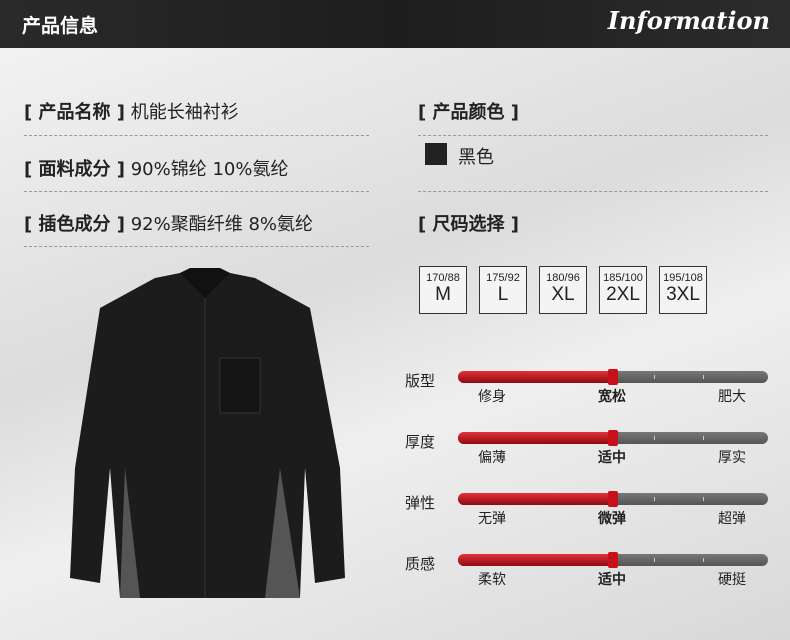  I want to click on size-name: 3XL, so click(683, 294).